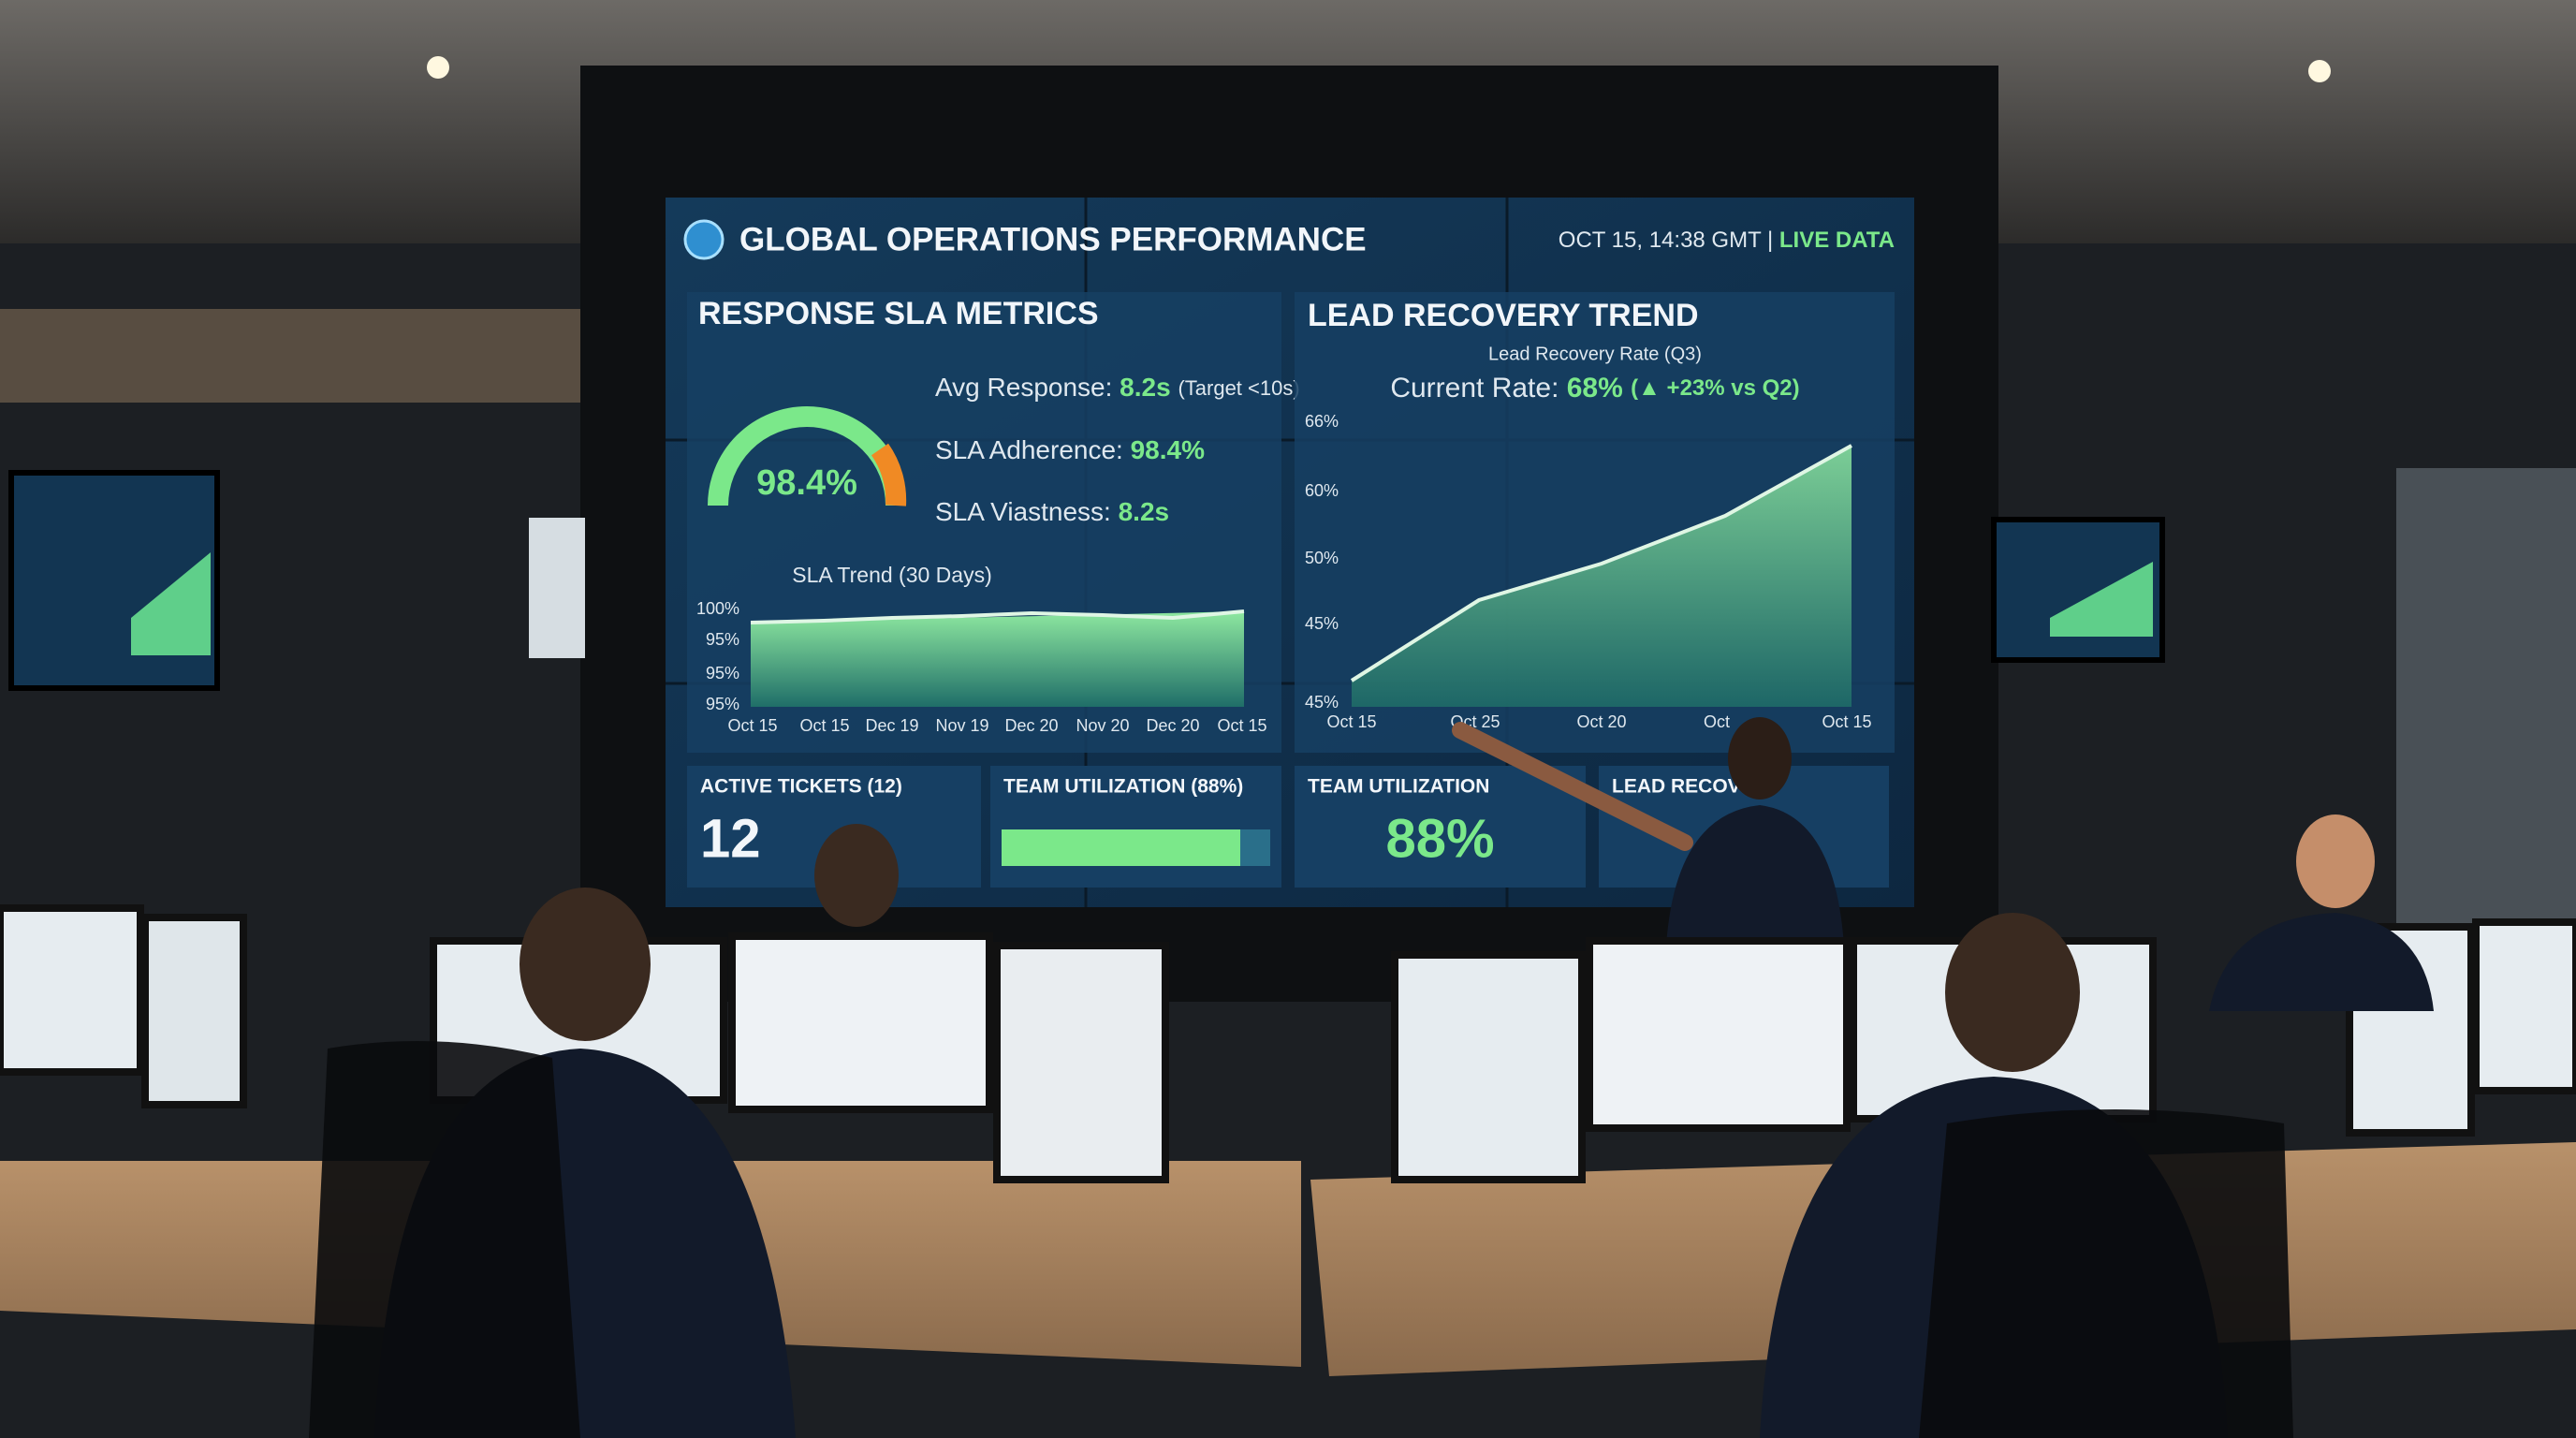 The image size is (2576, 1438). I want to click on metric: SLA Adherence: 98.4%, so click(1070, 449).